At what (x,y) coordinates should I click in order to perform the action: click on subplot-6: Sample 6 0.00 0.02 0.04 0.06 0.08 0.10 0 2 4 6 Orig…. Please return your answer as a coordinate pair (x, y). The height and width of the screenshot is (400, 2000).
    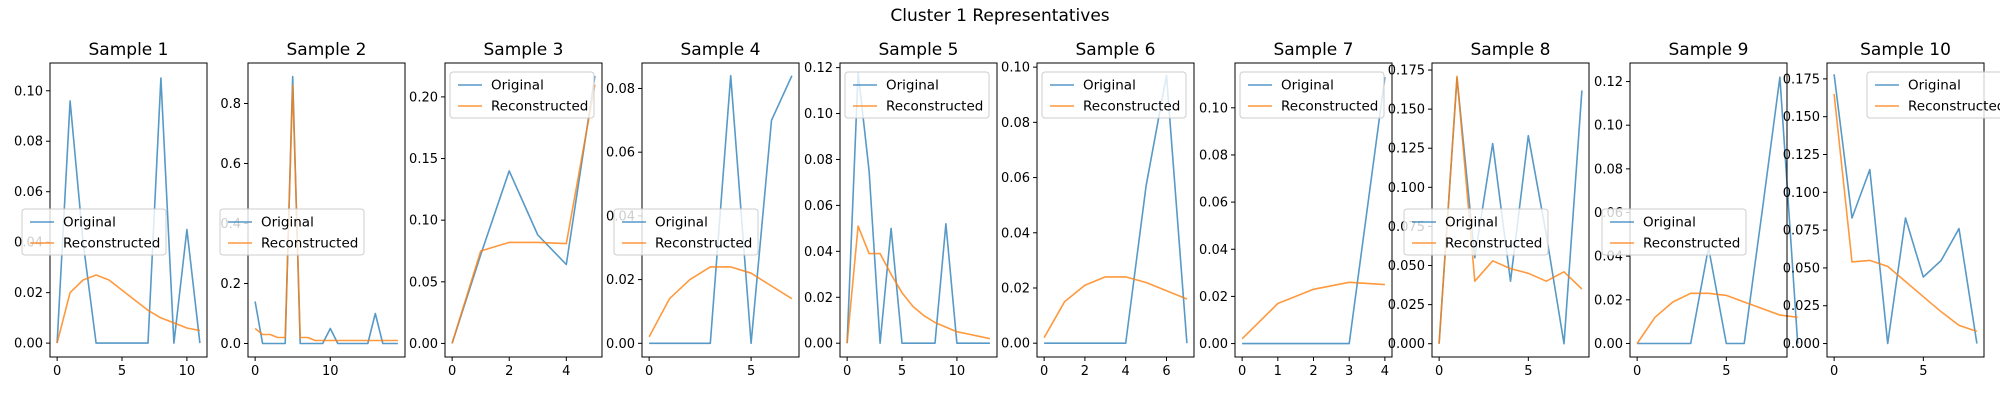
    Looking at the image, I should click on (1098, 209).